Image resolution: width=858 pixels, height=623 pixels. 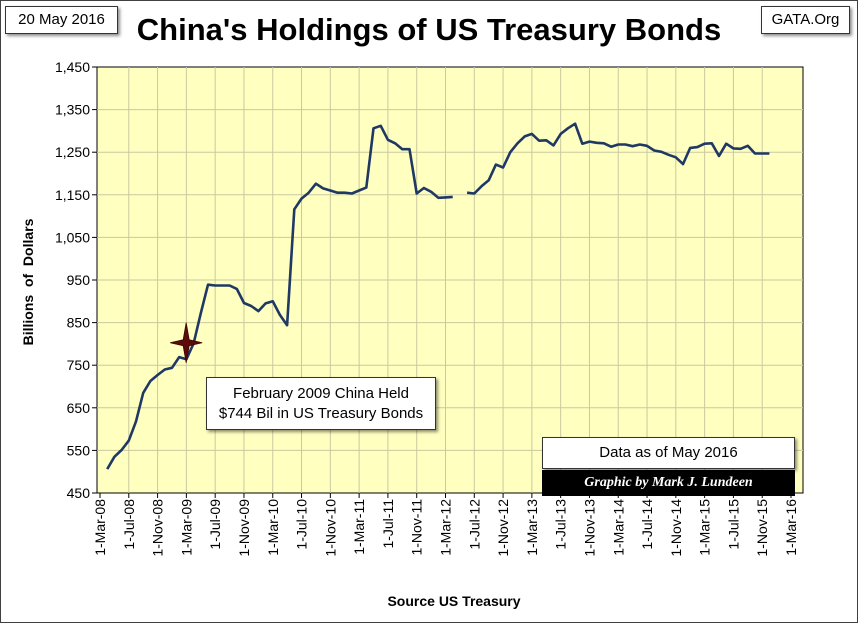 I want to click on y-axis-label: Billions of Dollars, so click(x=28, y=282).